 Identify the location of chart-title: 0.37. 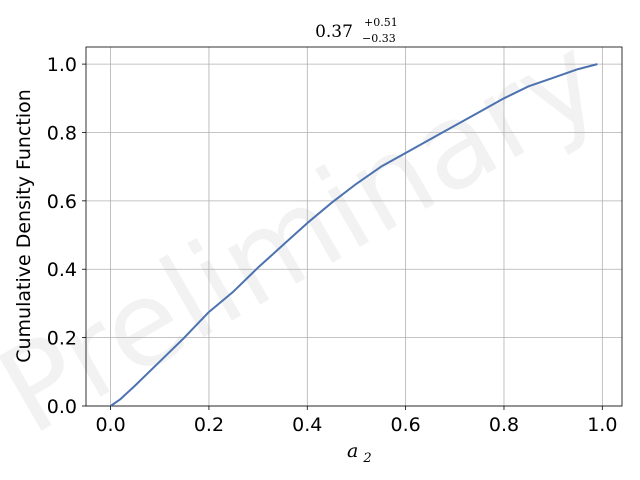
(334, 32).